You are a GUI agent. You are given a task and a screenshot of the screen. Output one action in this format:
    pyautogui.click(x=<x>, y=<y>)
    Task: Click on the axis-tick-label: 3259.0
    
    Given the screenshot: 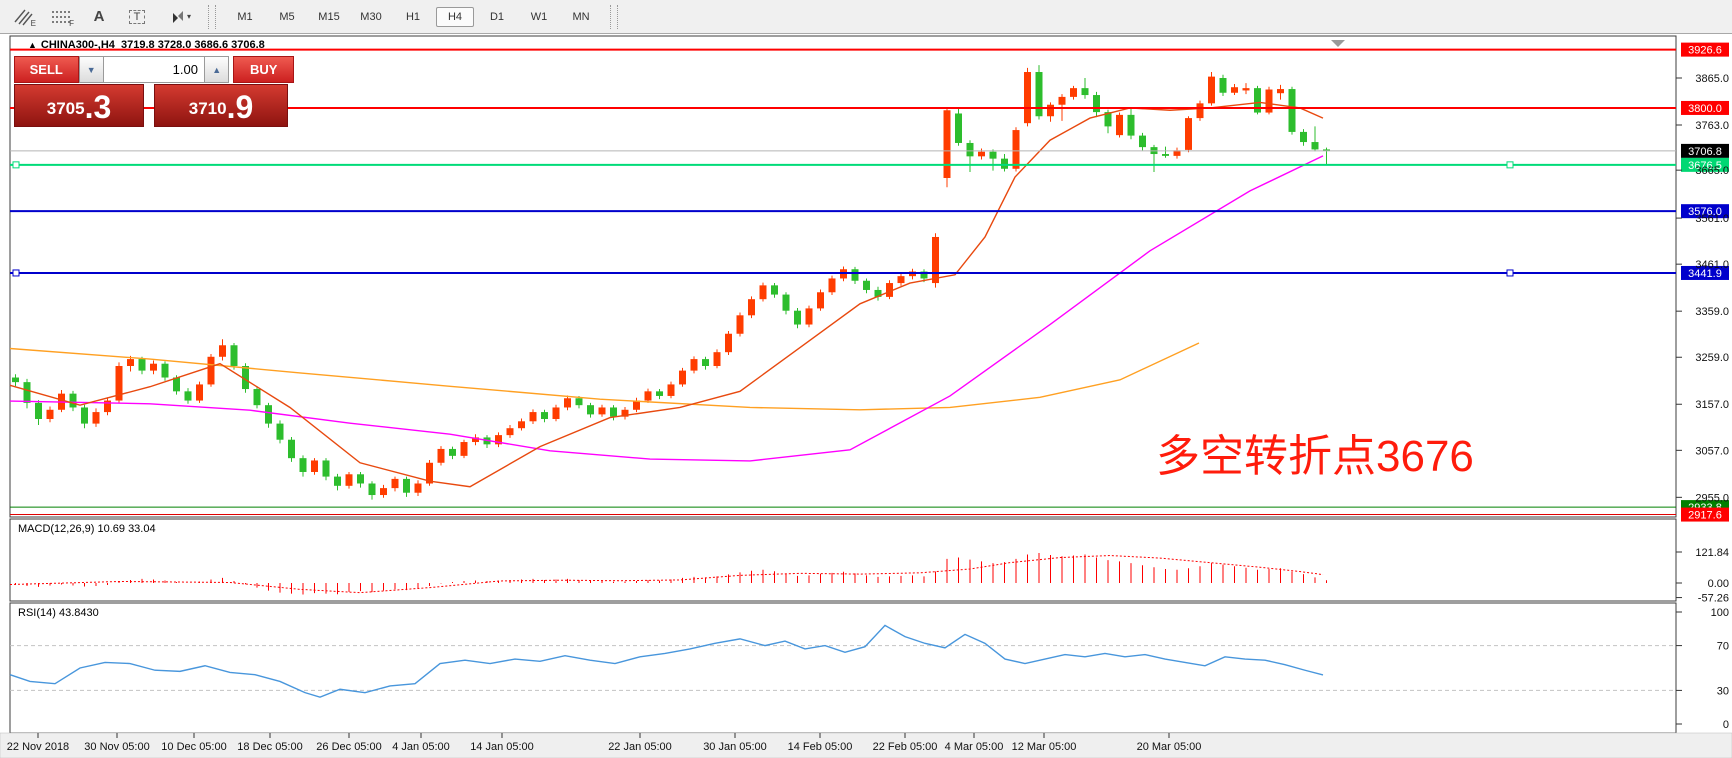 What is the action you would take?
    pyautogui.click(x=1712, y=358)
    